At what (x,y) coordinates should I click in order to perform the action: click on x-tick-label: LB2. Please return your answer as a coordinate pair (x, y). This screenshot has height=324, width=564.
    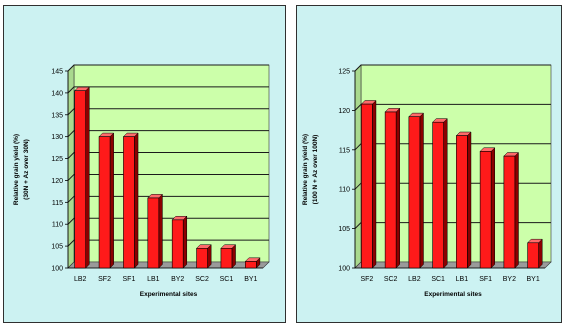
    Looking at the image, I should click on (80, 279).